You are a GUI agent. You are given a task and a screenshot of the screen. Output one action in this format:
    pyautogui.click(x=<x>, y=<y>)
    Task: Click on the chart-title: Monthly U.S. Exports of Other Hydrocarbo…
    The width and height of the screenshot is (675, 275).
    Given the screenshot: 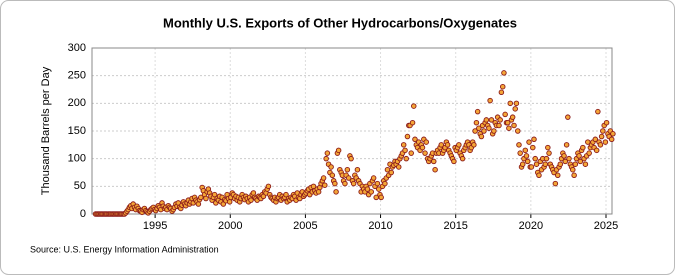 What is the action you would take?
    pyautogui.click(x=340, y=22)
    